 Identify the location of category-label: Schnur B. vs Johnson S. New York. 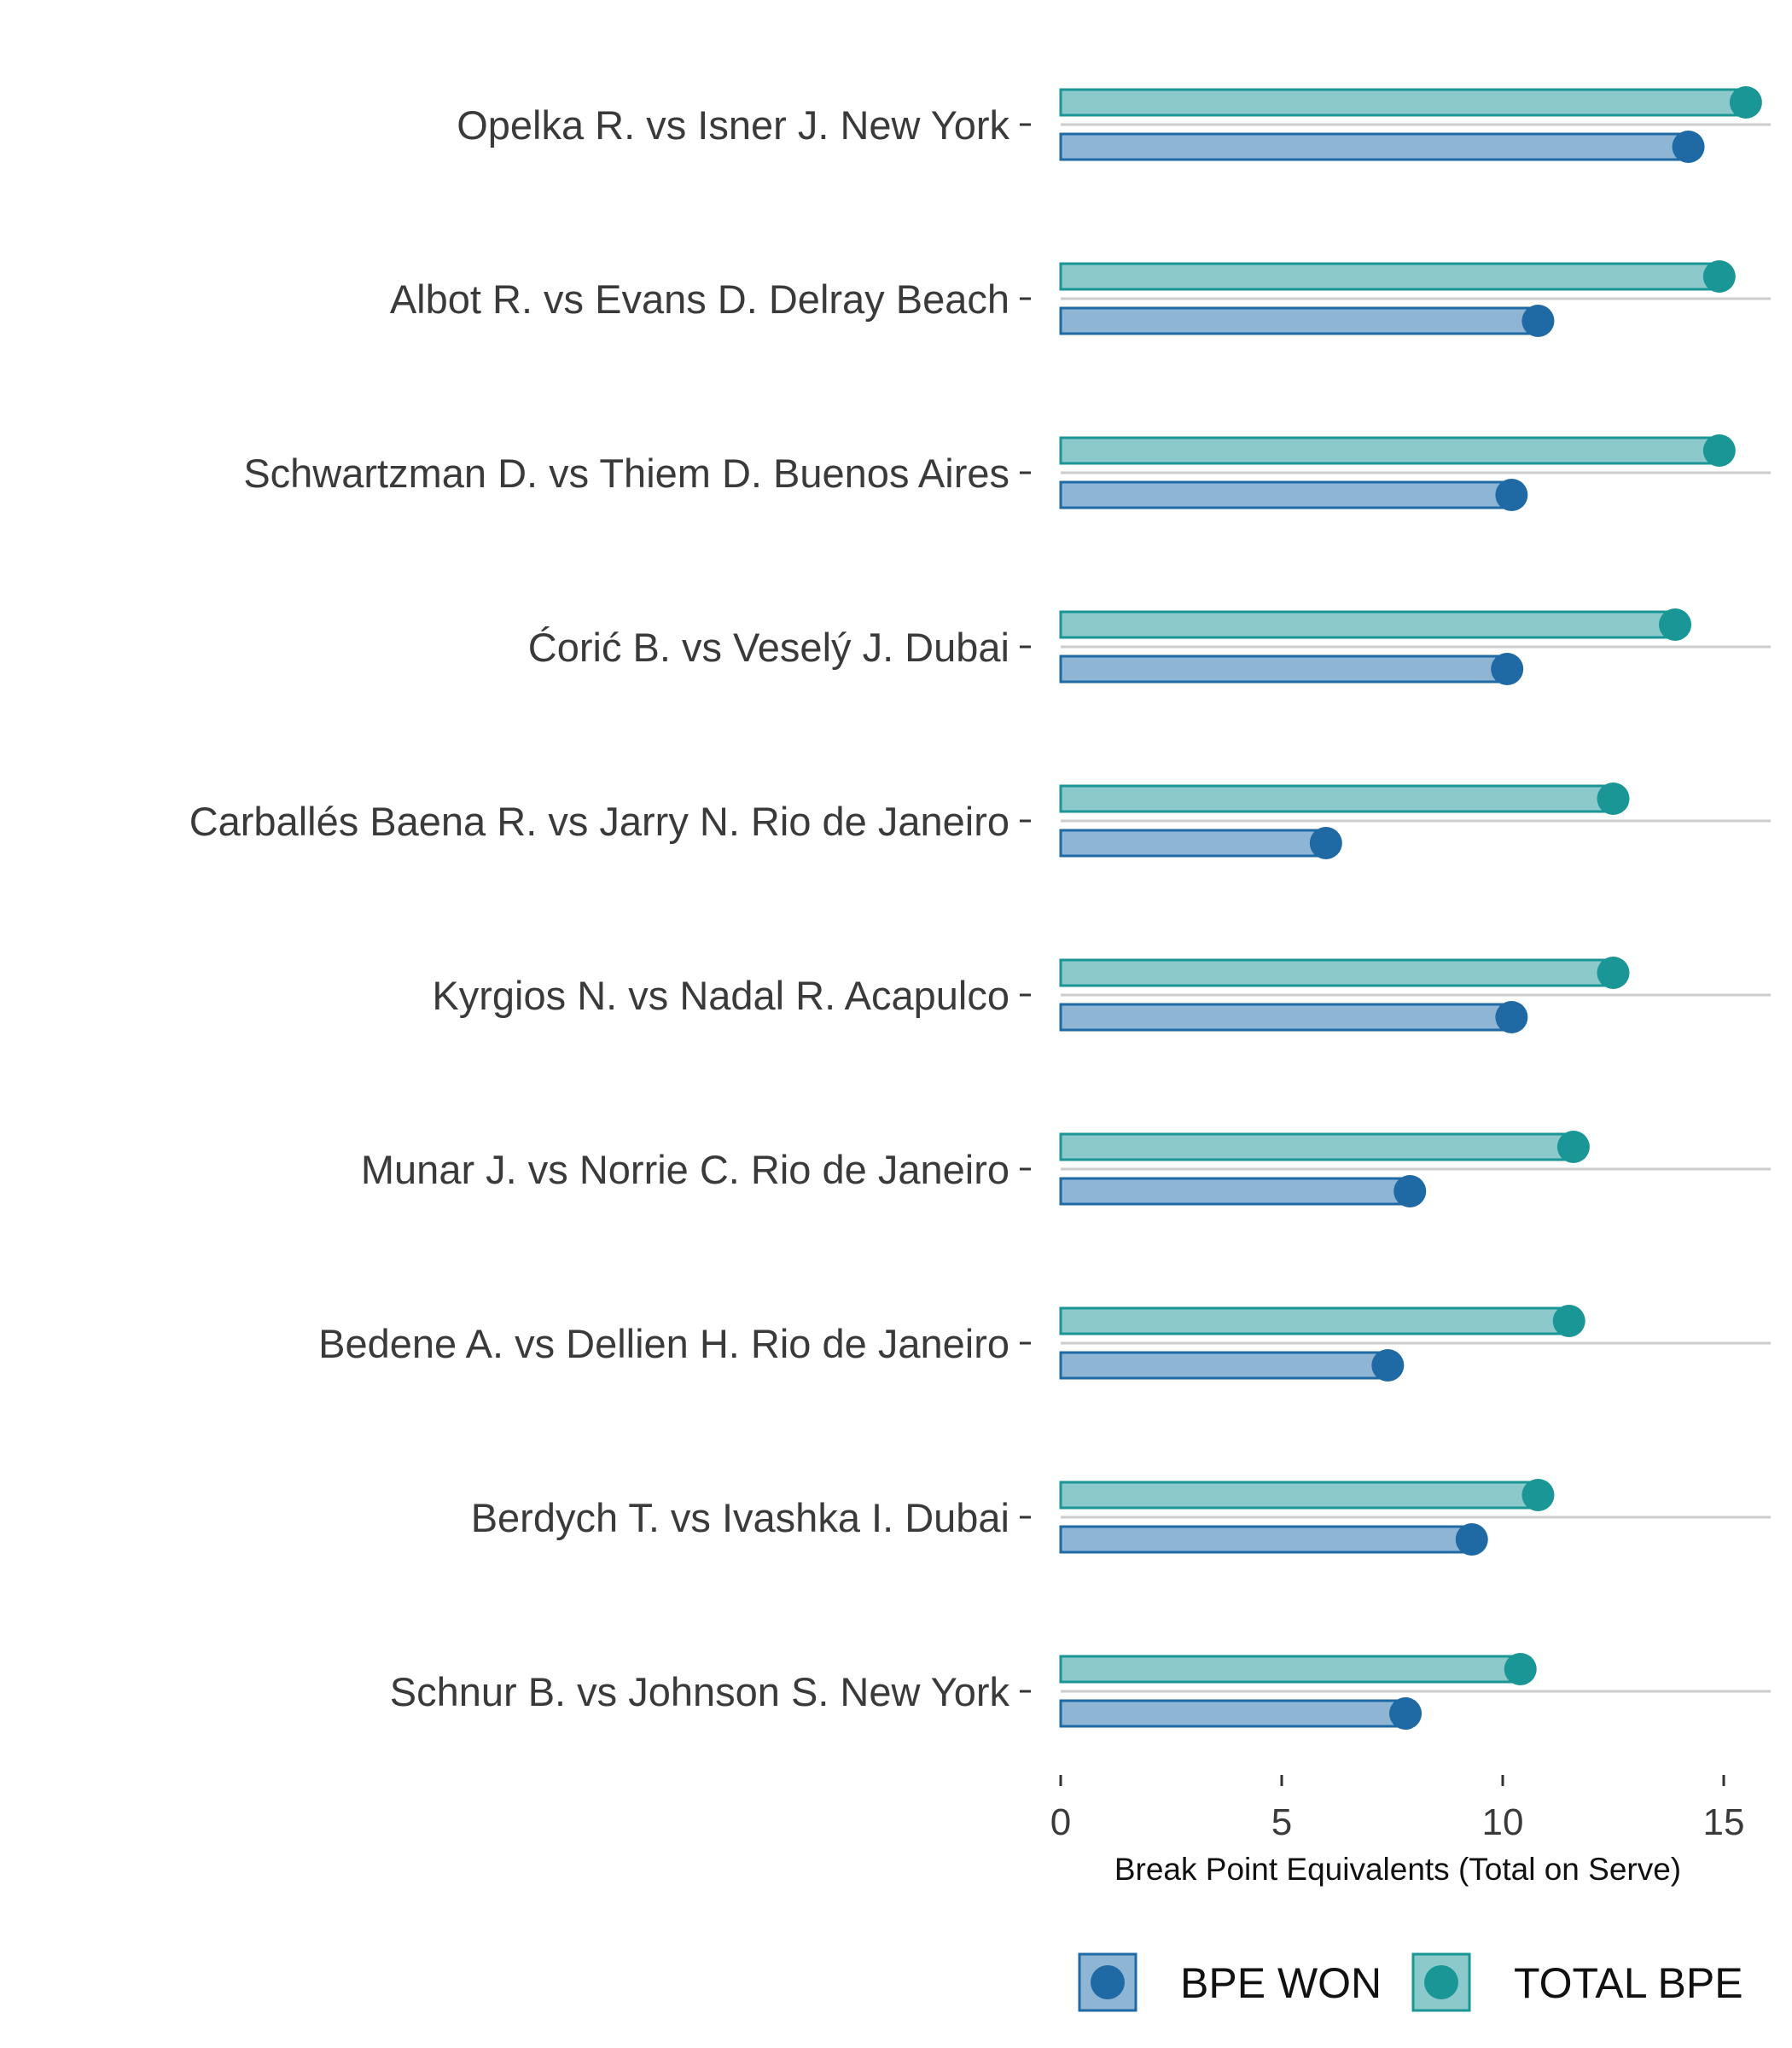
(700, 1691).